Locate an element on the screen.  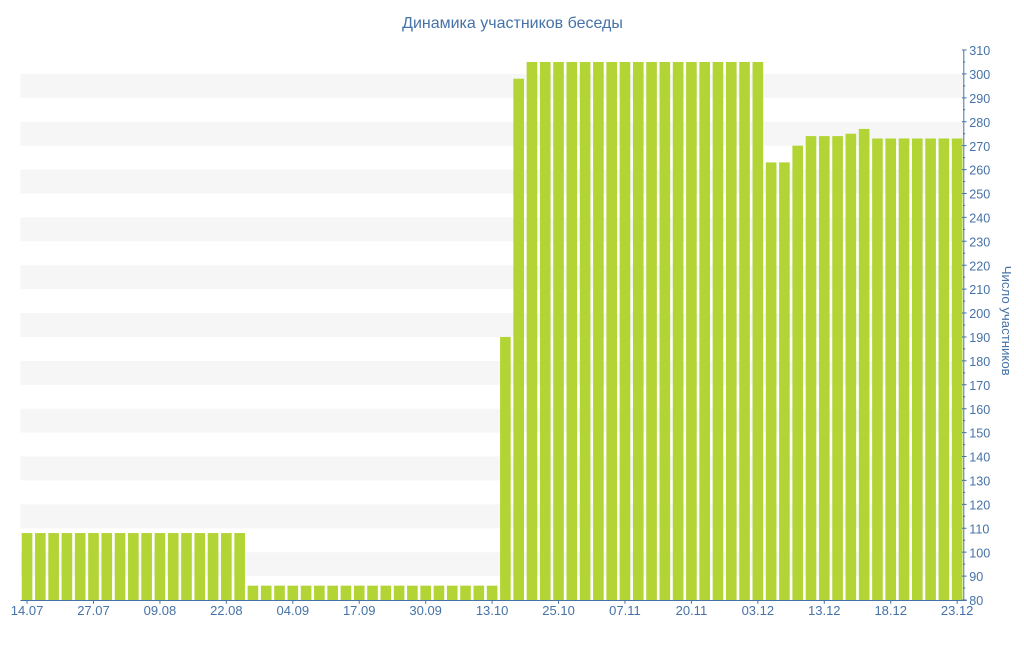
svg-text: 240 is located at coordinates (979, 218).